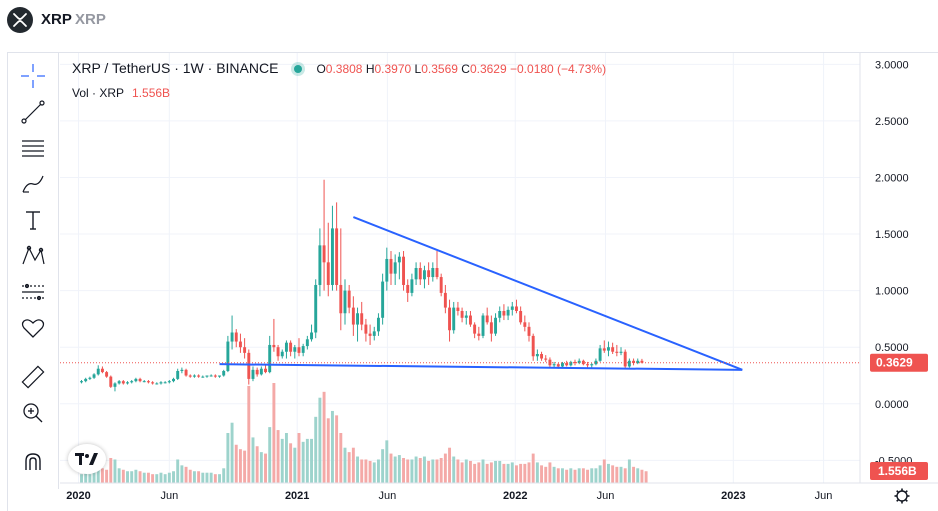  I want to click on y-tick-label: 2.5000, so click(892, 122).